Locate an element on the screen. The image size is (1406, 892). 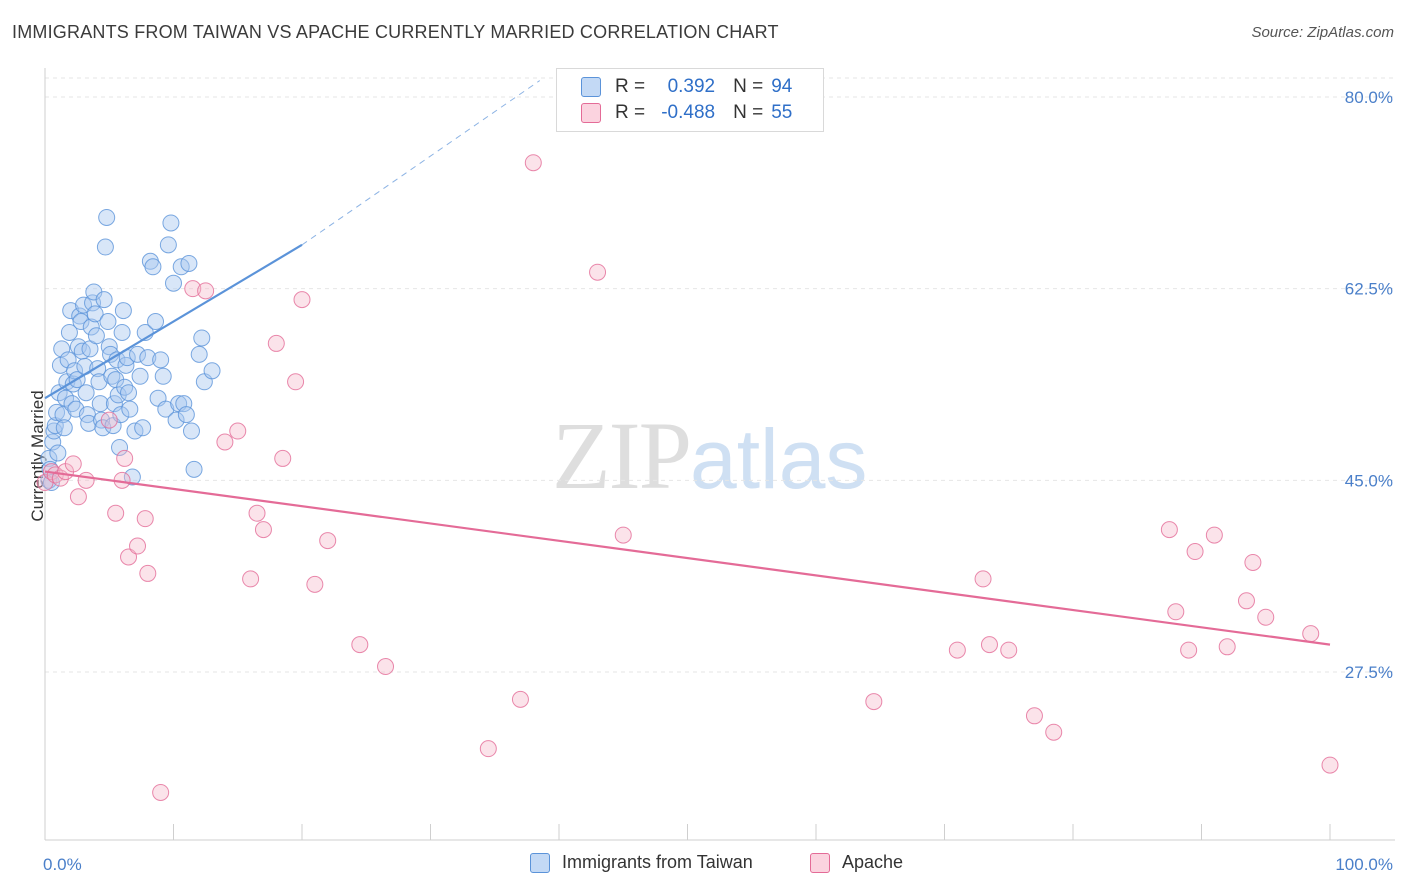
legend-r-value: 0.392 is located at coordinates (691, 86).